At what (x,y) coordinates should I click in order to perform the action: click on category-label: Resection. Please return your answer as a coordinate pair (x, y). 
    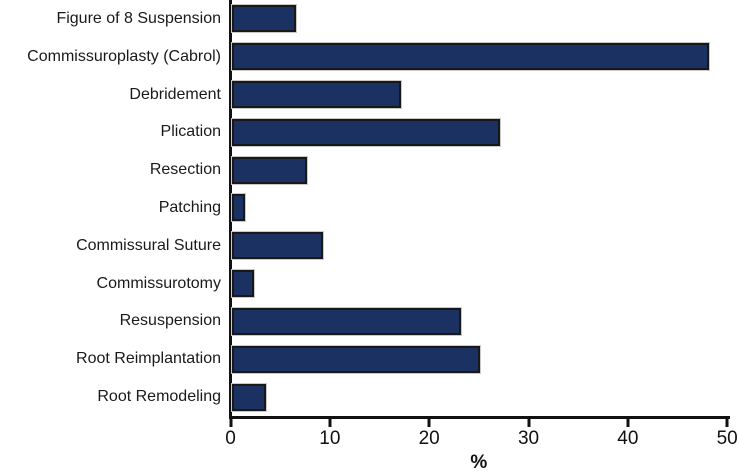
    Looking at the image, I should click on (185, 170).